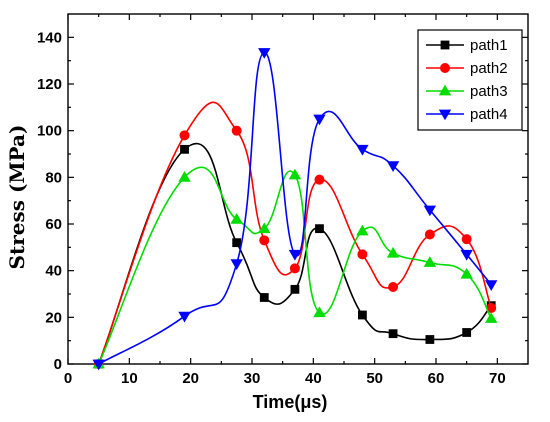 Image resolution: width=550 pixels, height=422 pixels. Describe the element at coordinates (49, 131) in the screenshot. I see `y-tick-label: 100` at that location.